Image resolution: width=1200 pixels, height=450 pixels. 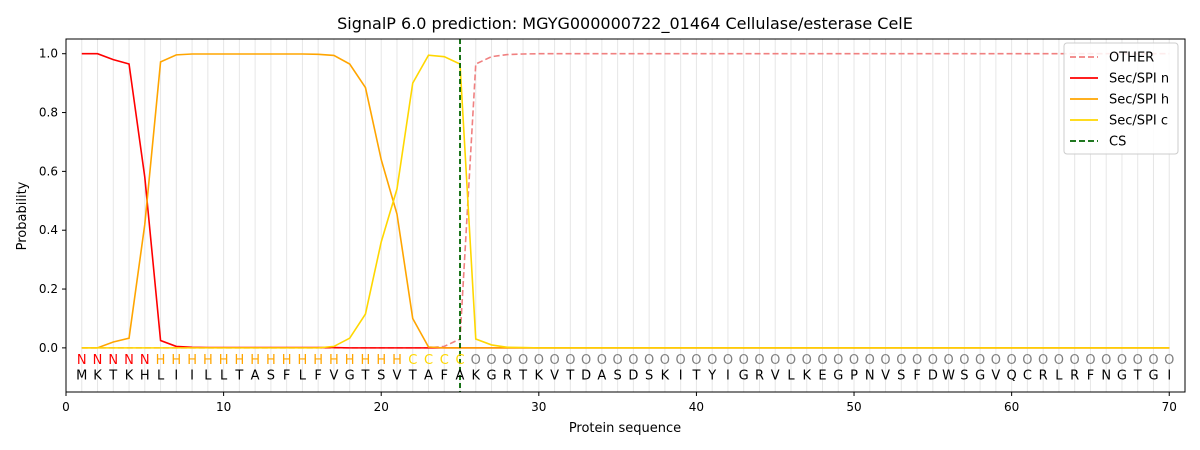 What do you see at coordinates (916, 376) in the screenshot?
I see `residue-letter-54: F` at bounding box center [916, 376].